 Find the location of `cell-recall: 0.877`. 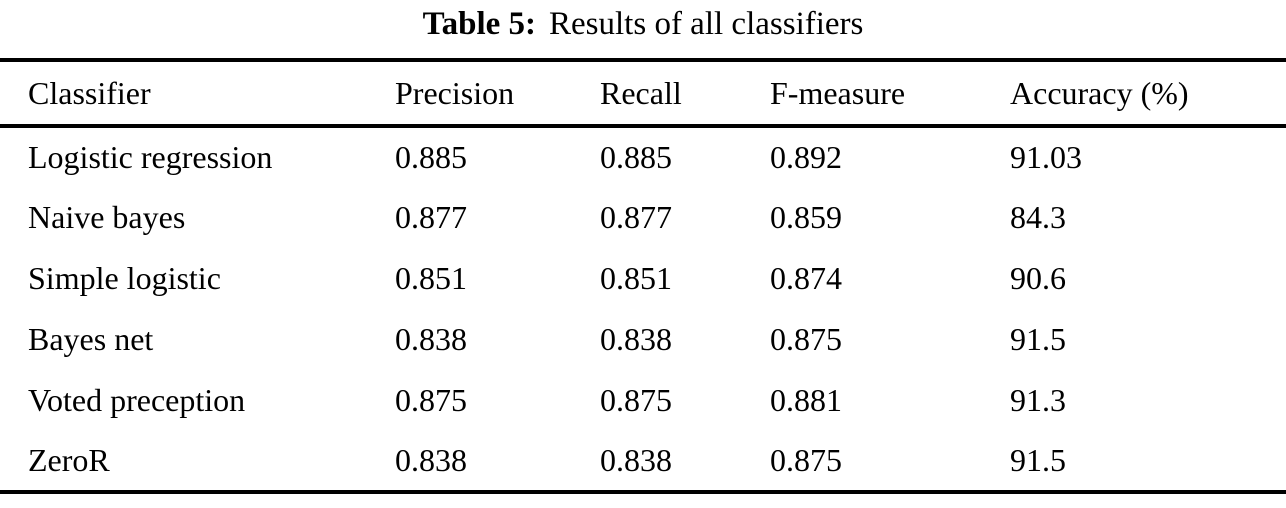

cell-recall: 0.877 is located at coordinates (636, 217).